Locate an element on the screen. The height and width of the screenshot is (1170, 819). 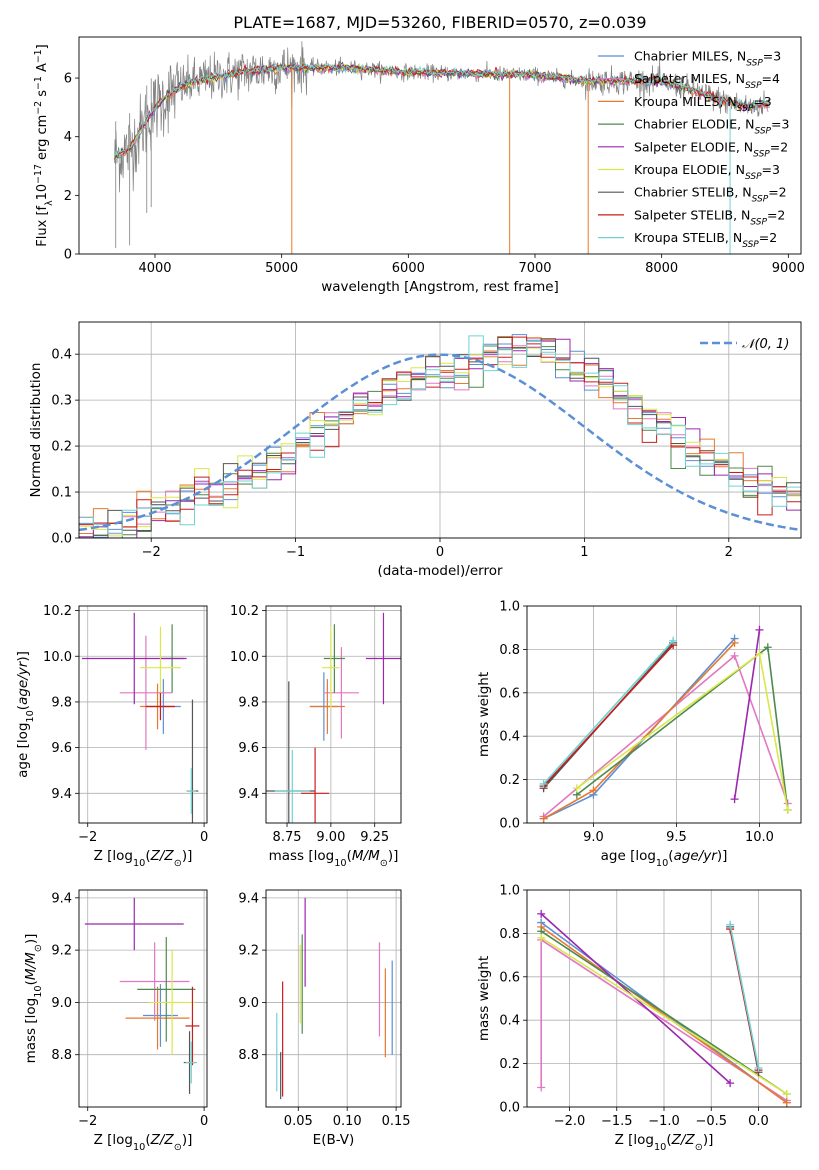
x-tick-label: 2 is located at coordinates (729, 552).